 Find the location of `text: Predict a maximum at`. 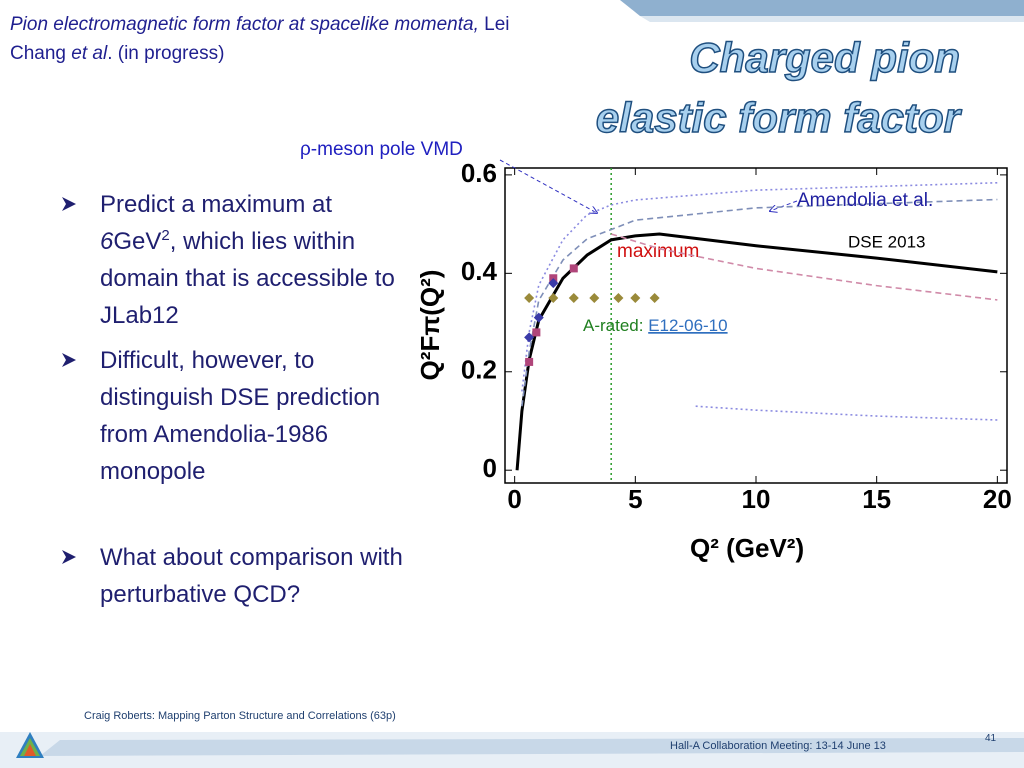

text: Predict a maximum at is located at coordinates (216, 204).